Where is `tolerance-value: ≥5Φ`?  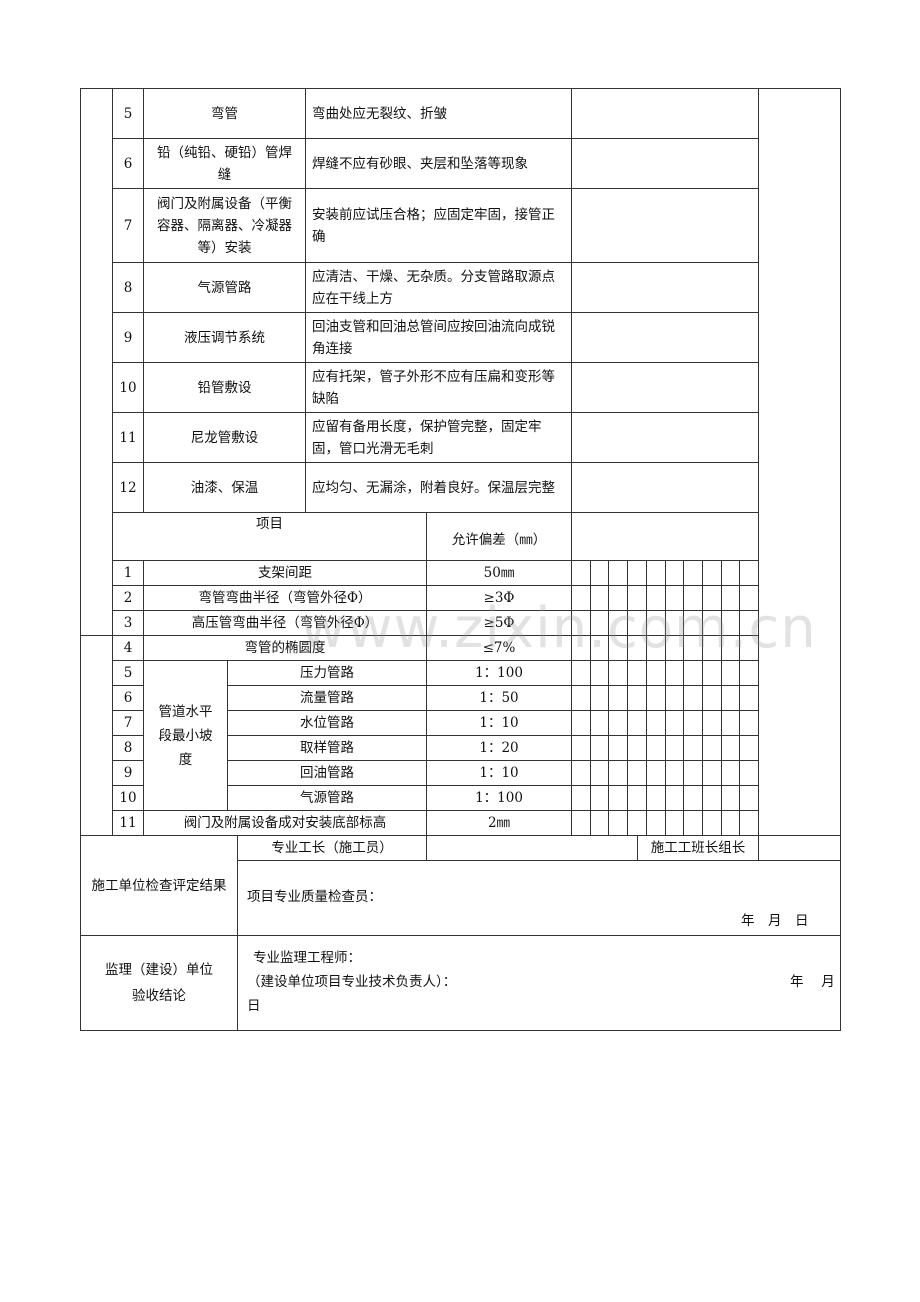 tolerance-value: ≥5Φ is located at coordinates (499, 623).